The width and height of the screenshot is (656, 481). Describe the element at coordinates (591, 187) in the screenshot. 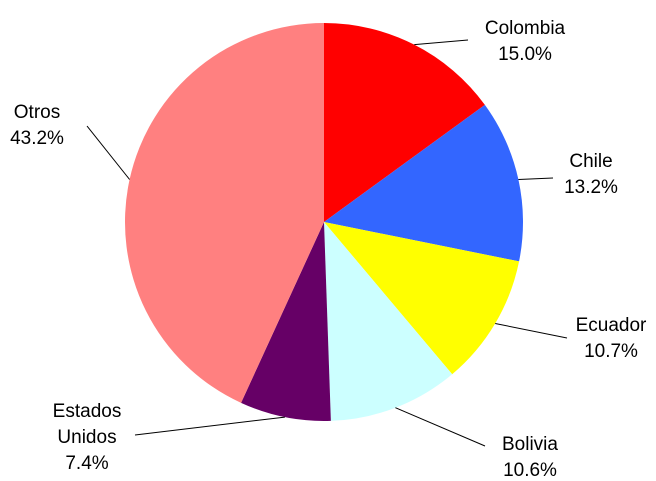

I see `slice-value-chile: 13.2%` at that location.